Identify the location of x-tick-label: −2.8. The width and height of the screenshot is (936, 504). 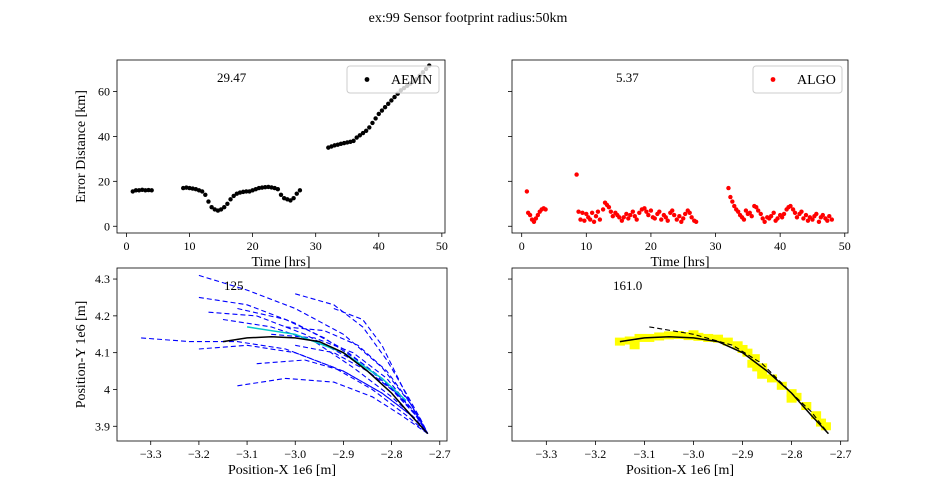
(792, 454).